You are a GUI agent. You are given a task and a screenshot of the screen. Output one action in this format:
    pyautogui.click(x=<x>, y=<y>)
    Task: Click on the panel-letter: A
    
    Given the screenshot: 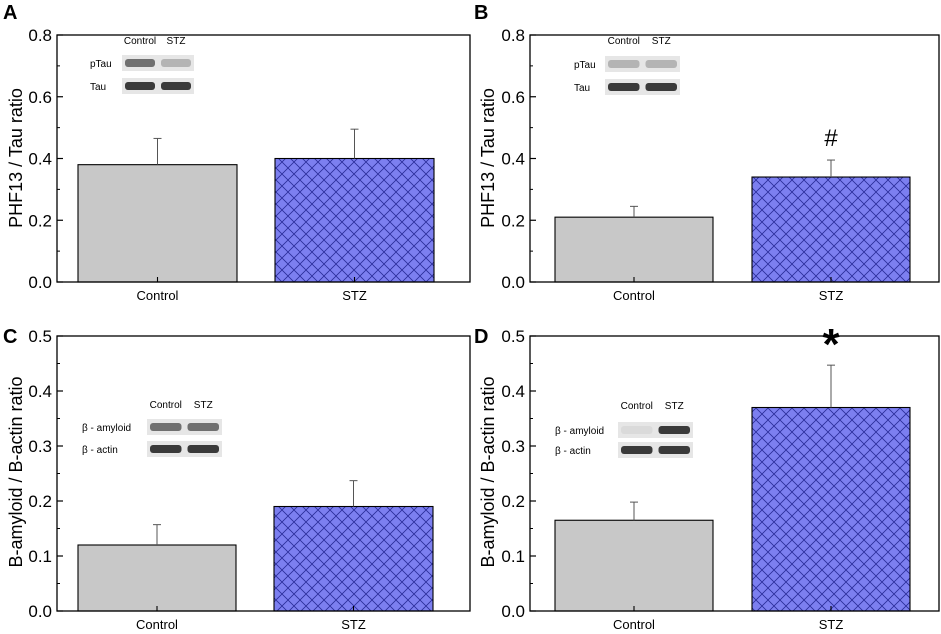 What is the action you would take?
    pyautogui.click(x=10, y=13)
    